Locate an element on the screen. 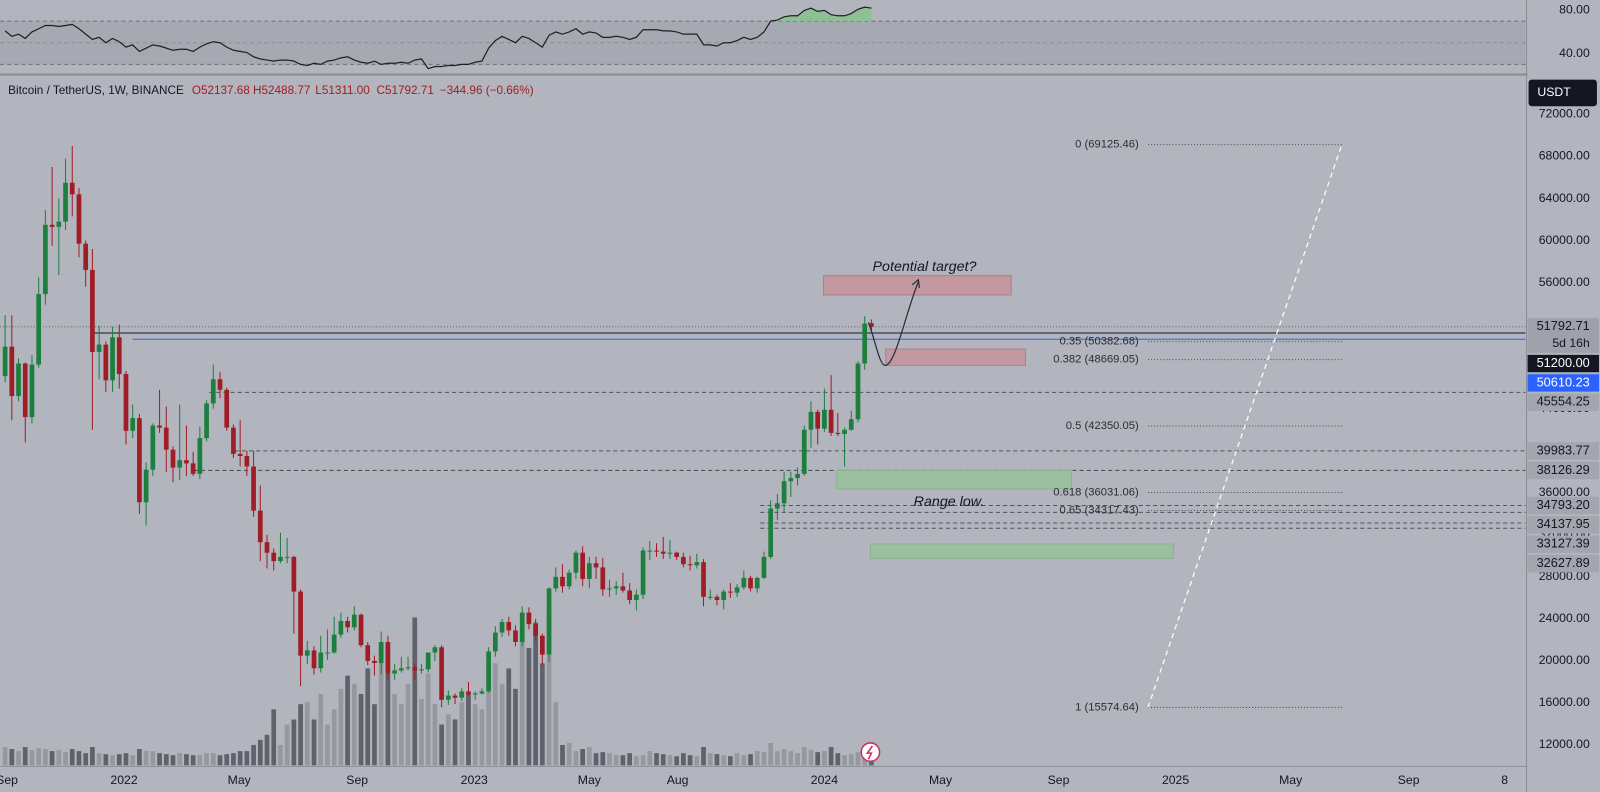 This screenshot has width=1600, height=792. currency-button is located at coordinates (1562, 93).